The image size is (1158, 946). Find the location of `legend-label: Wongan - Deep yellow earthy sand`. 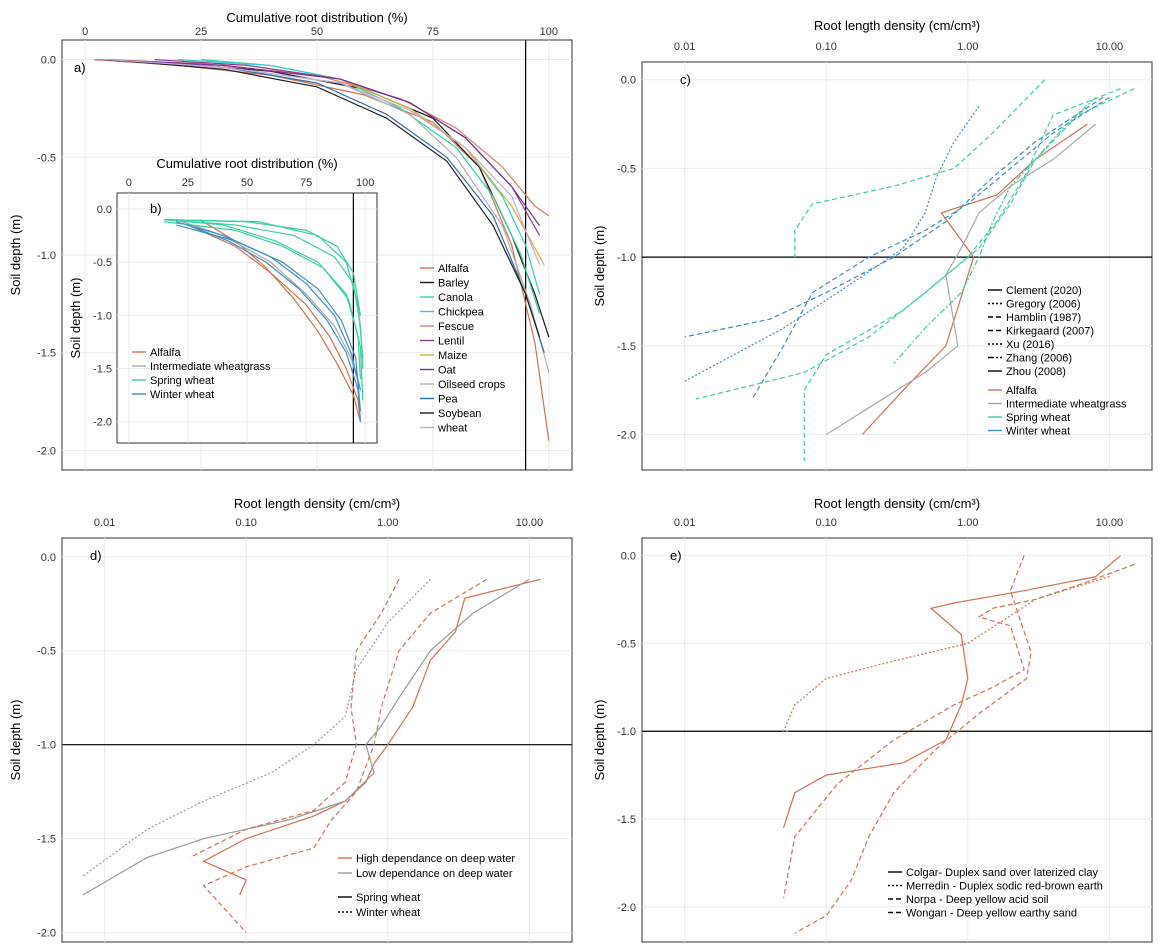

legend-label: Wongan - Deep yellow earthy sand is located at coordinates (991, 914).